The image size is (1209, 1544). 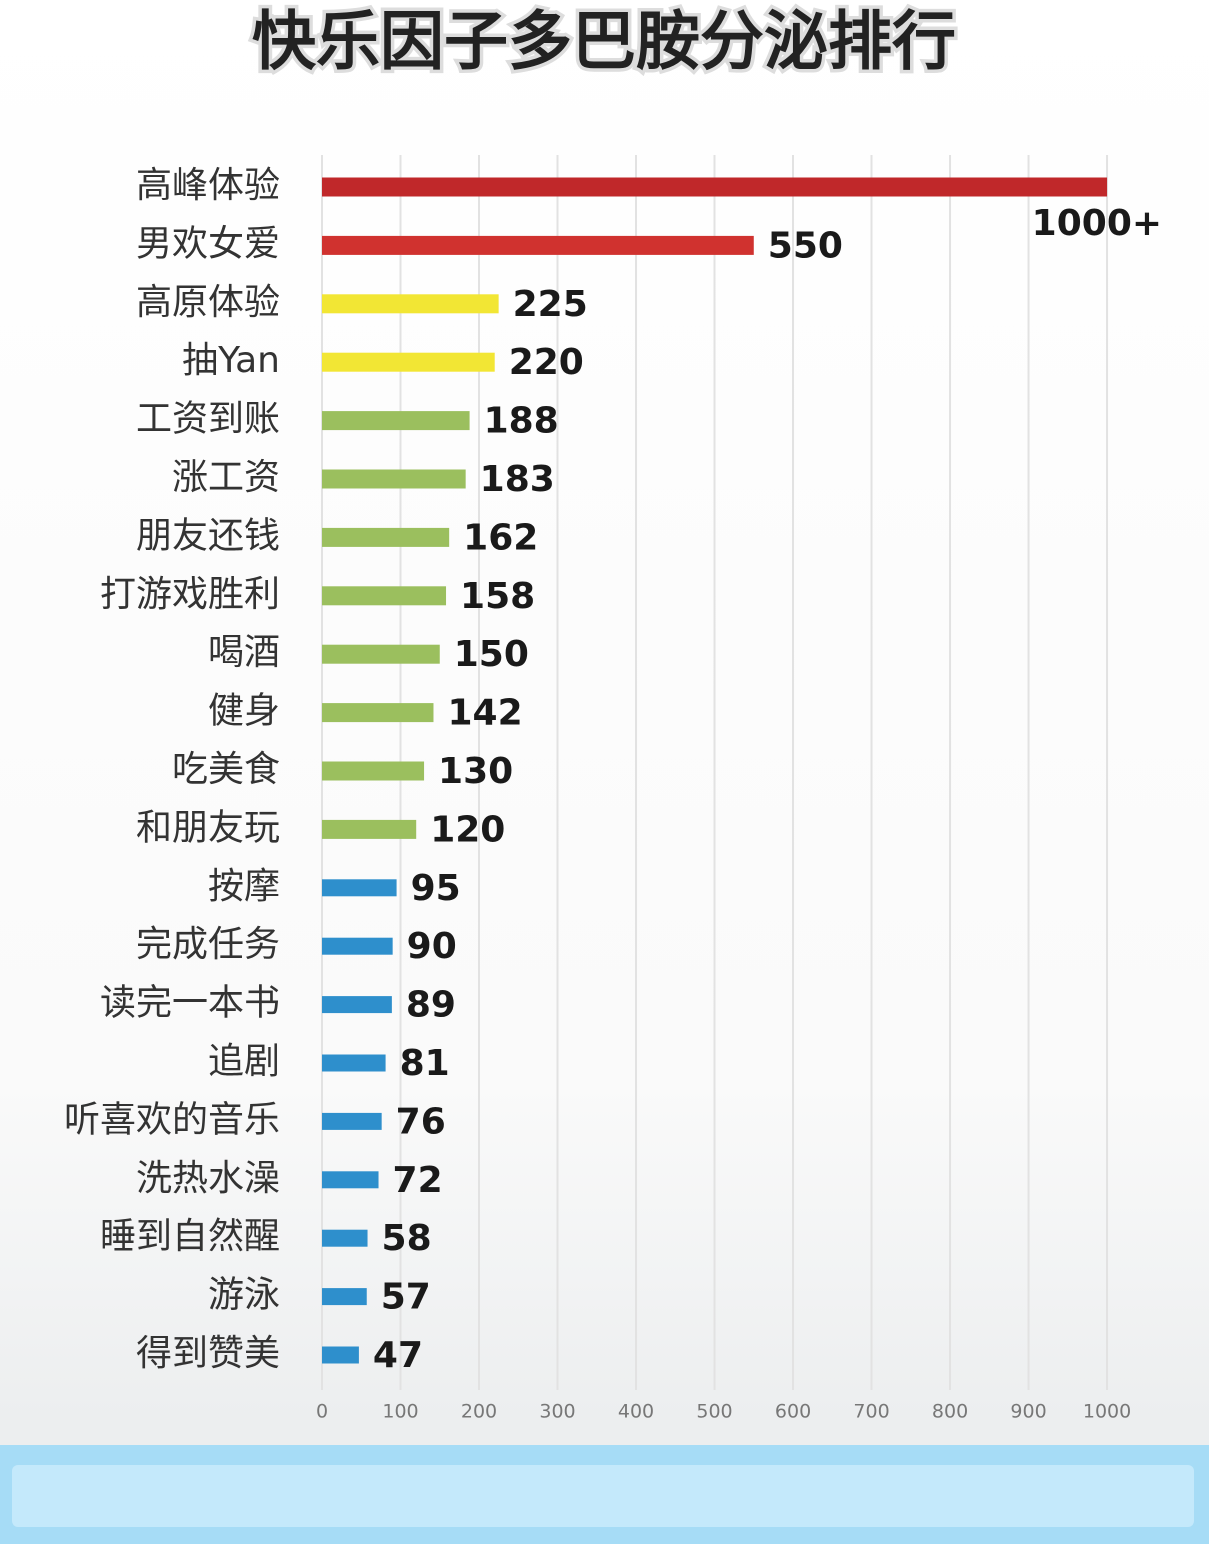 I want to click on chart-title: 快乐因子多巴胺分泌排行, so click(x=604, y=43).